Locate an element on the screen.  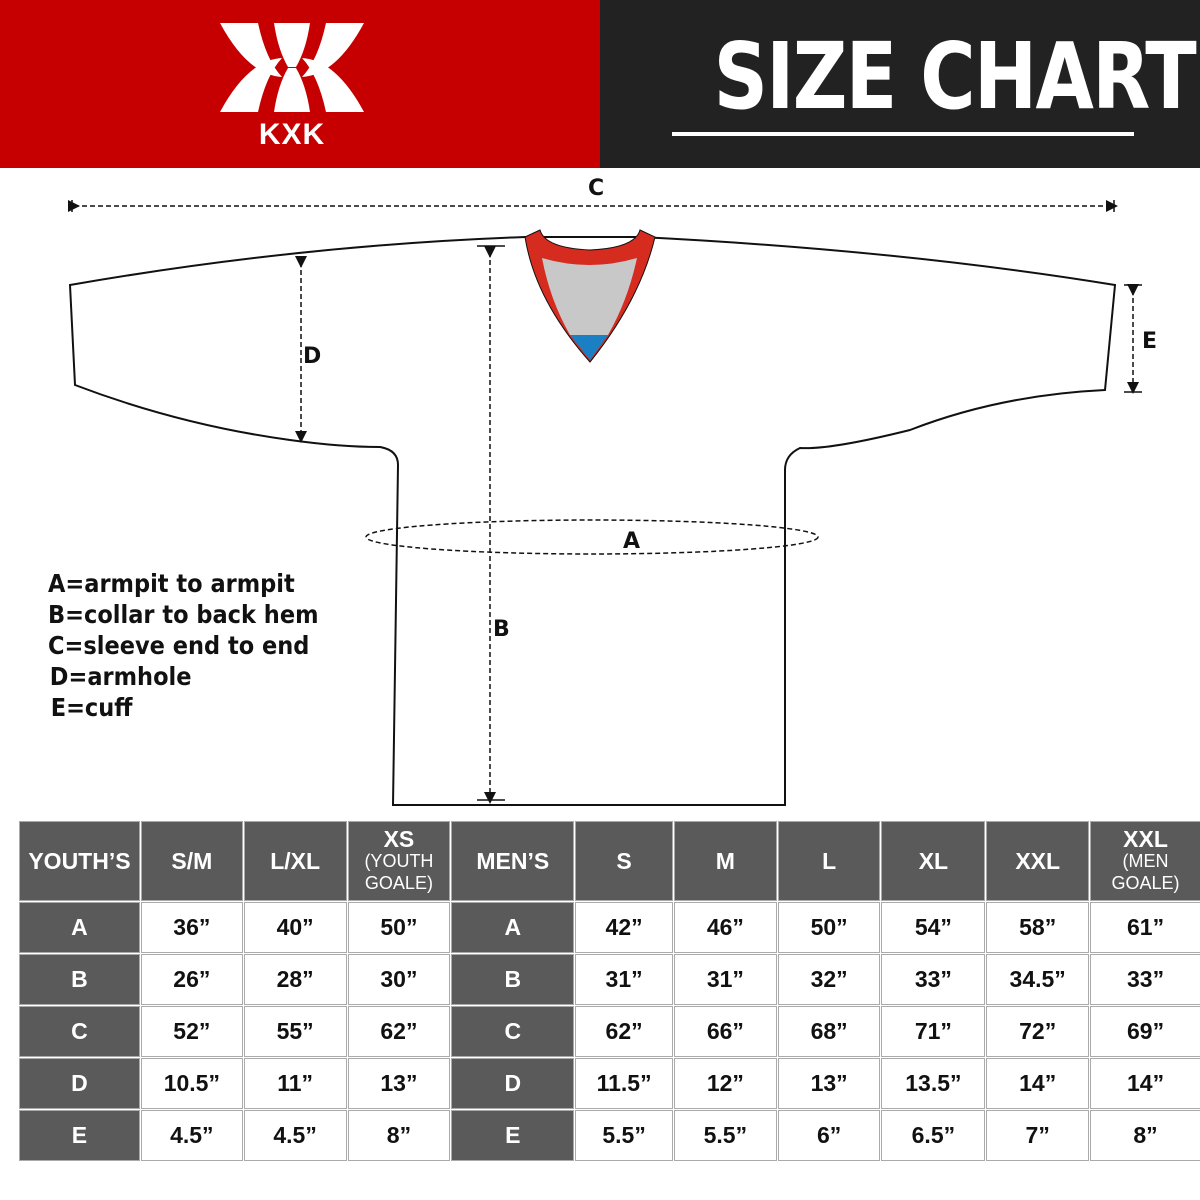
cell-text: C is located at coordinates (79, 1031).